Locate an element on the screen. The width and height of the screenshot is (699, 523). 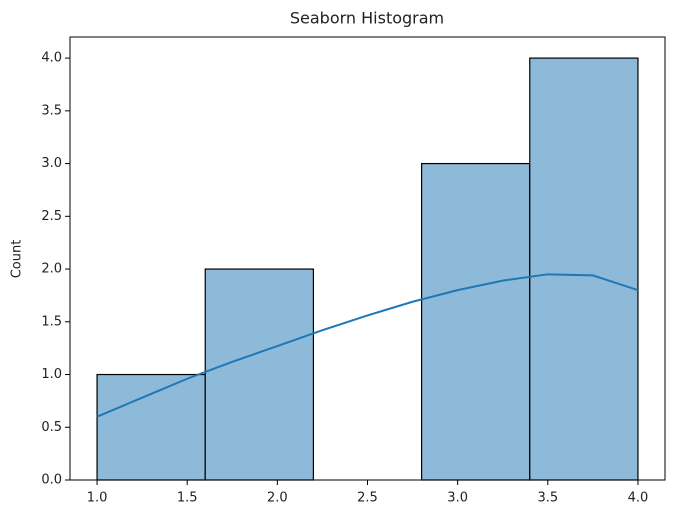
x-tick-label: 2.5 is located at coordinates (367, 498).